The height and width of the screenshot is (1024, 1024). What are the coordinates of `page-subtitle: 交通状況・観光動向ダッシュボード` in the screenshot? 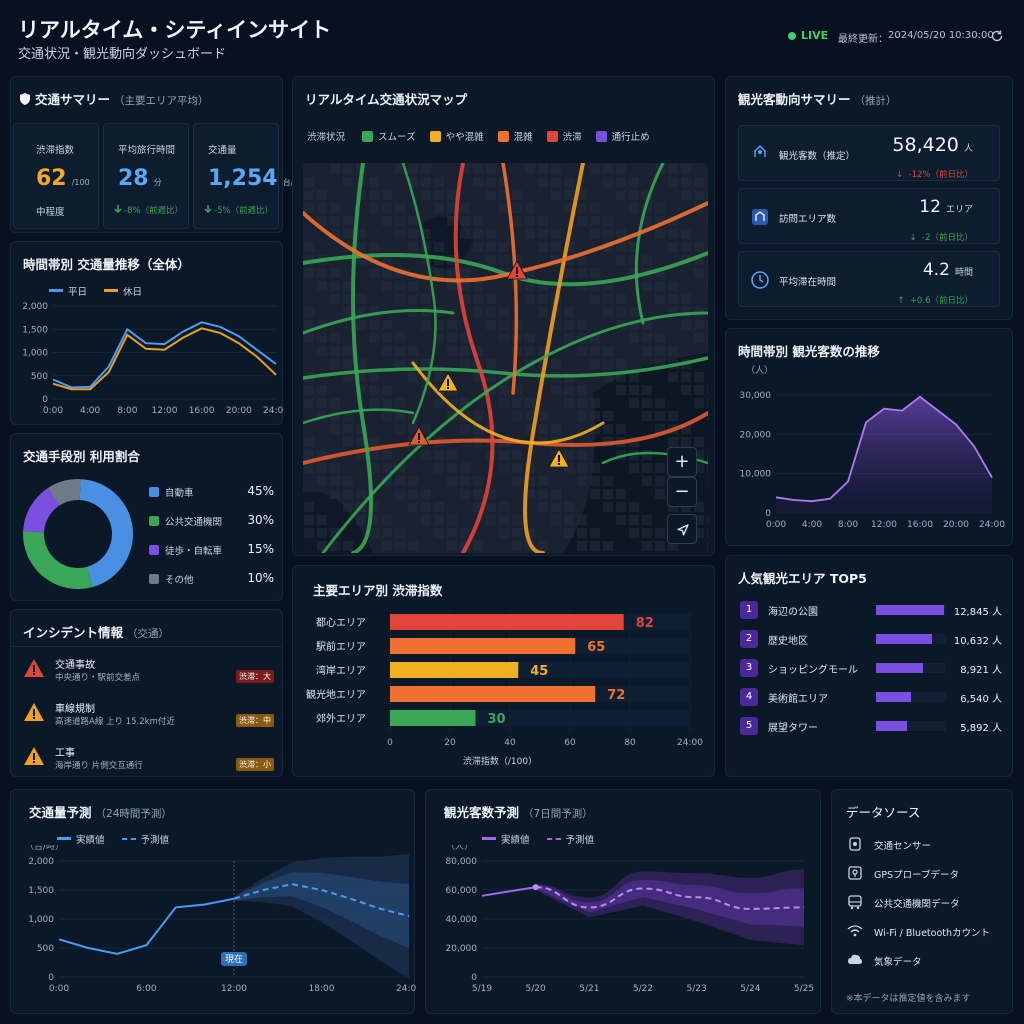 It's located at (122, 54).